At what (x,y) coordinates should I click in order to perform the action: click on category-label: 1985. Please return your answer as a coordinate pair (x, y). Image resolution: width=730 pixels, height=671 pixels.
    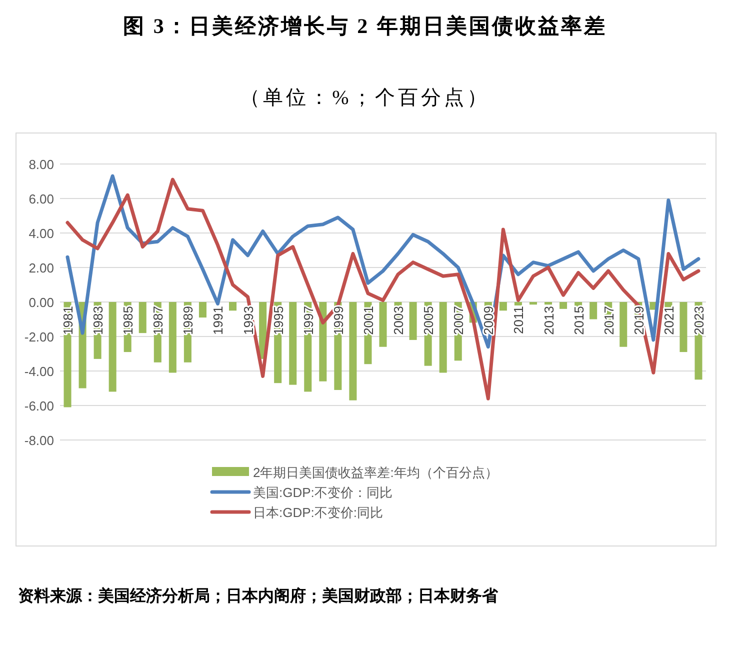
    Looking at the image, I should click on (128, 320).